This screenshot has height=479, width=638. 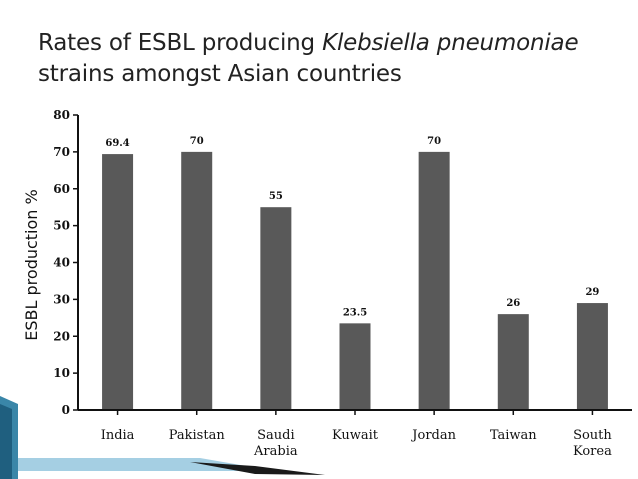 What do you see at coordinates (6, 441) in the screenshot?
I see `decoration-accent-shadow` at bounding box center [6, 441].